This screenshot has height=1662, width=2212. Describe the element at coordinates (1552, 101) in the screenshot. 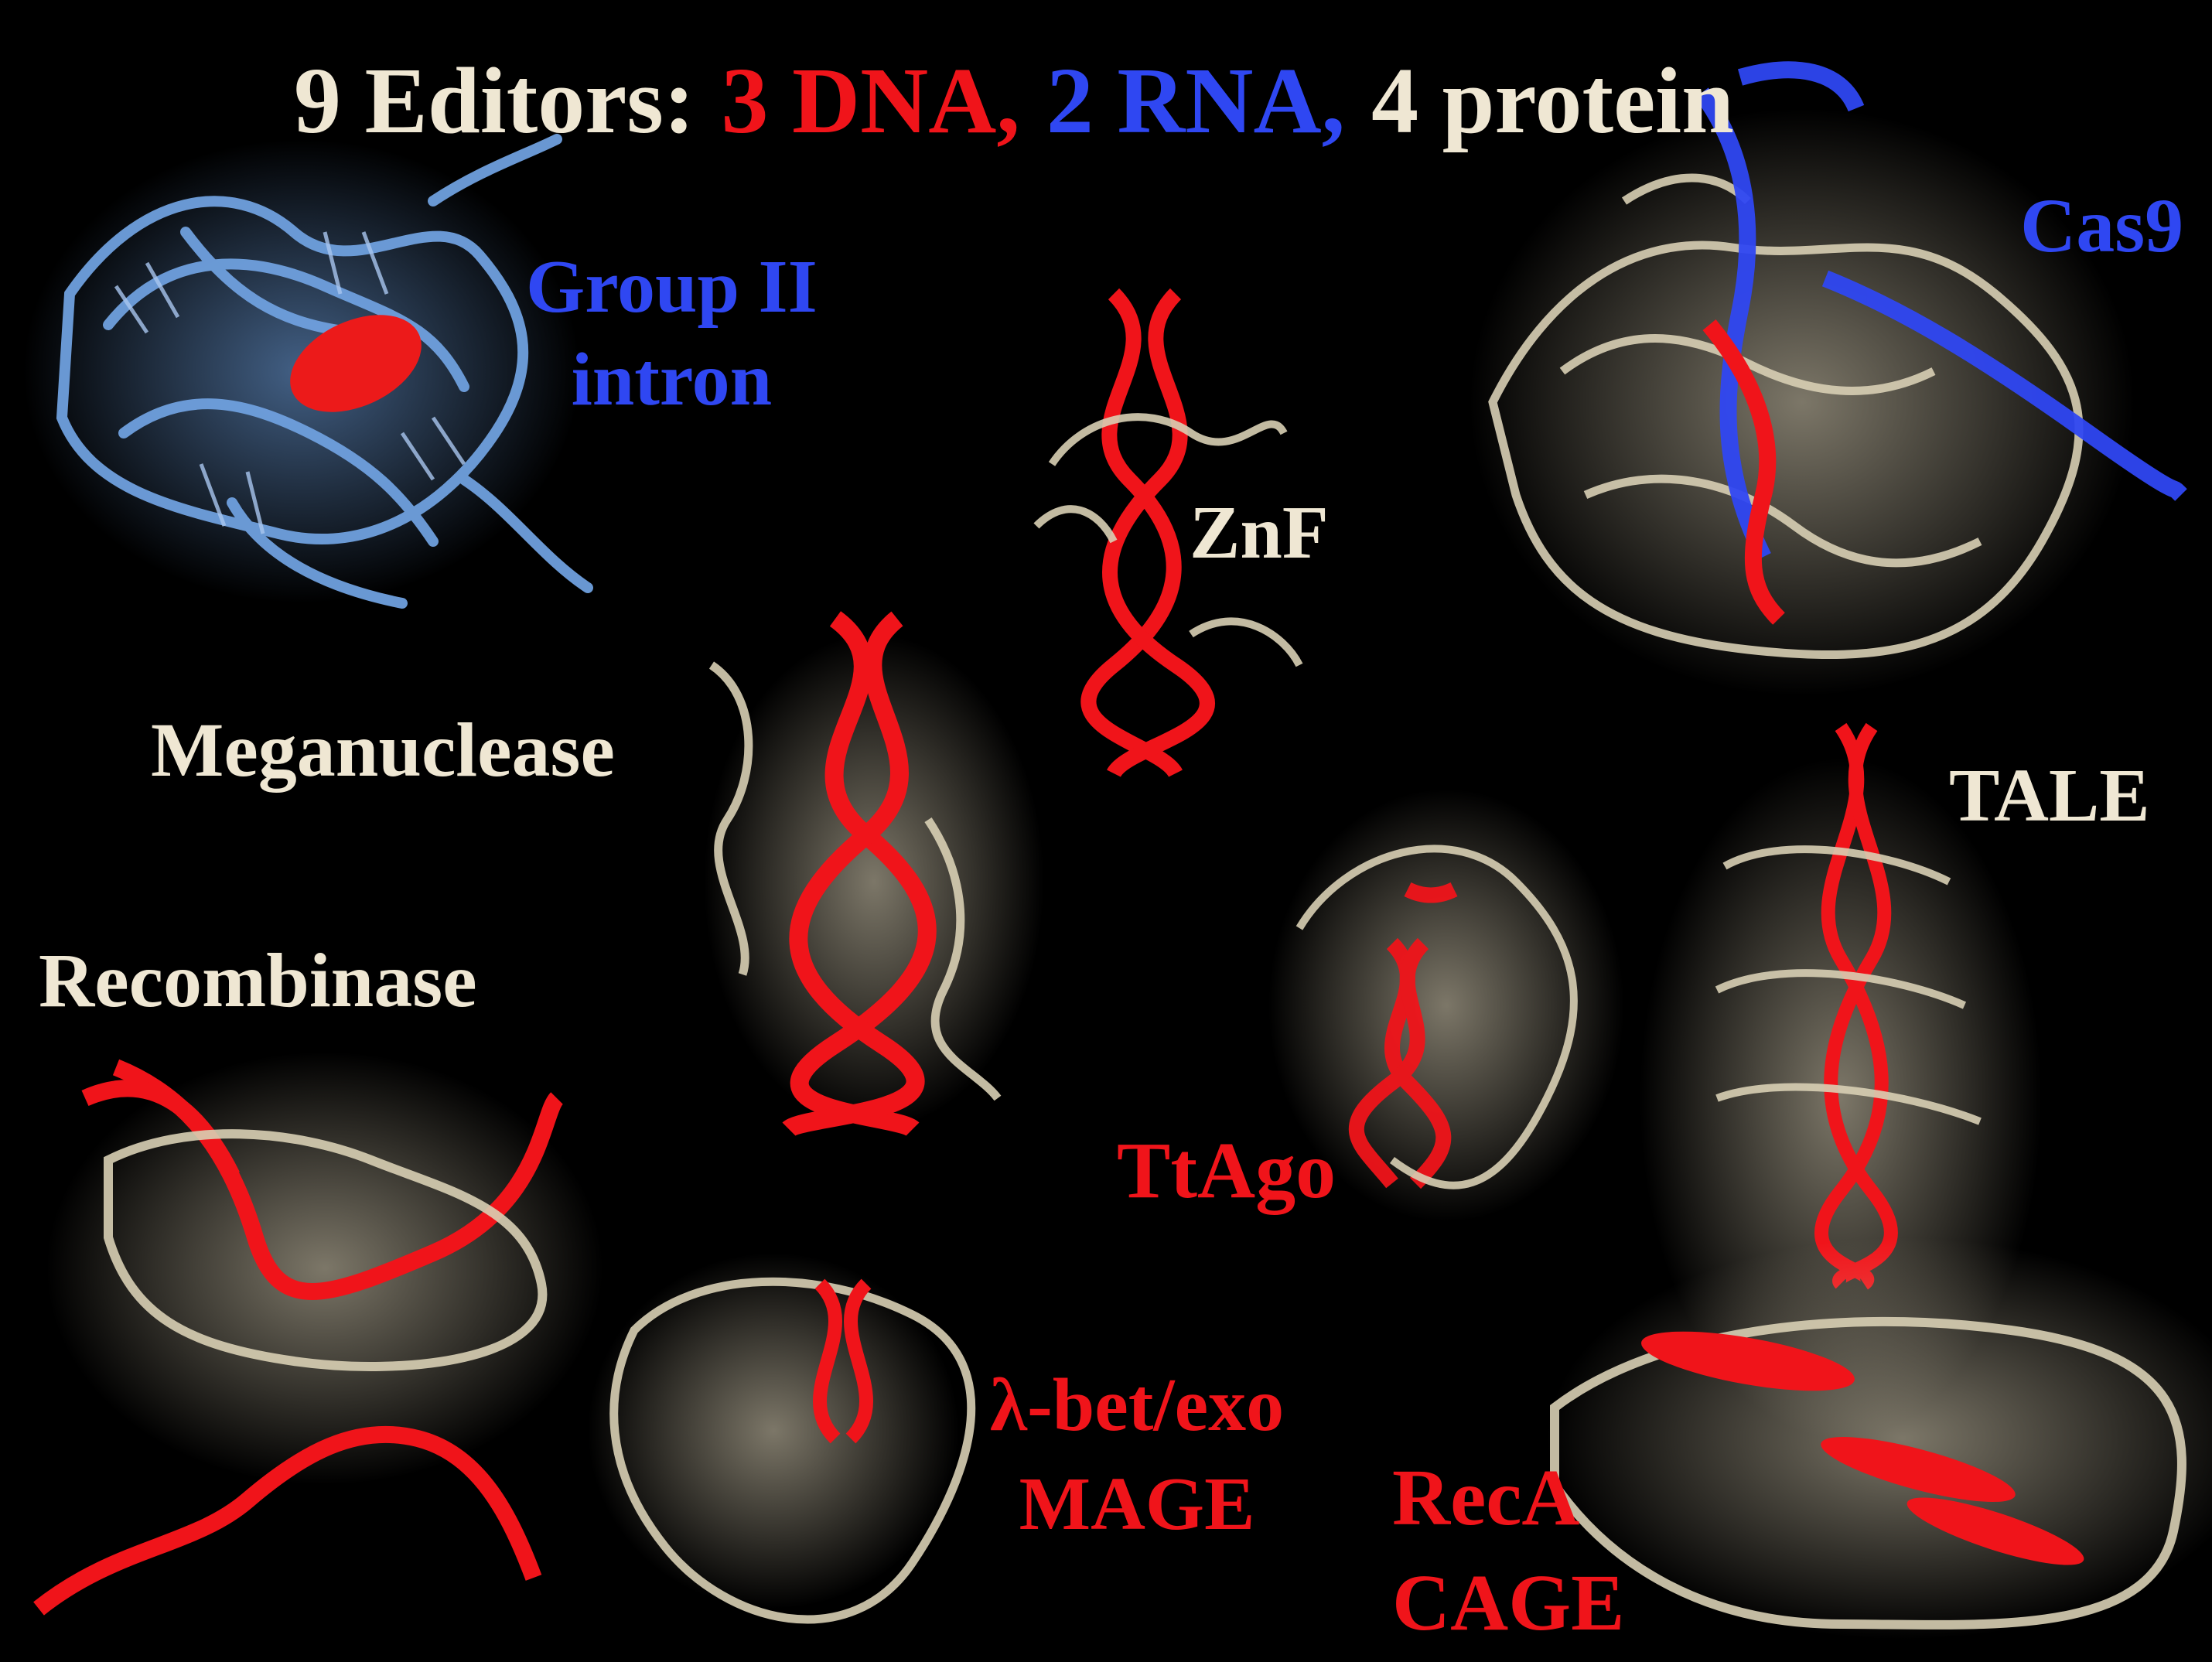

I see `title-protein-count: 4 protein` at that location.